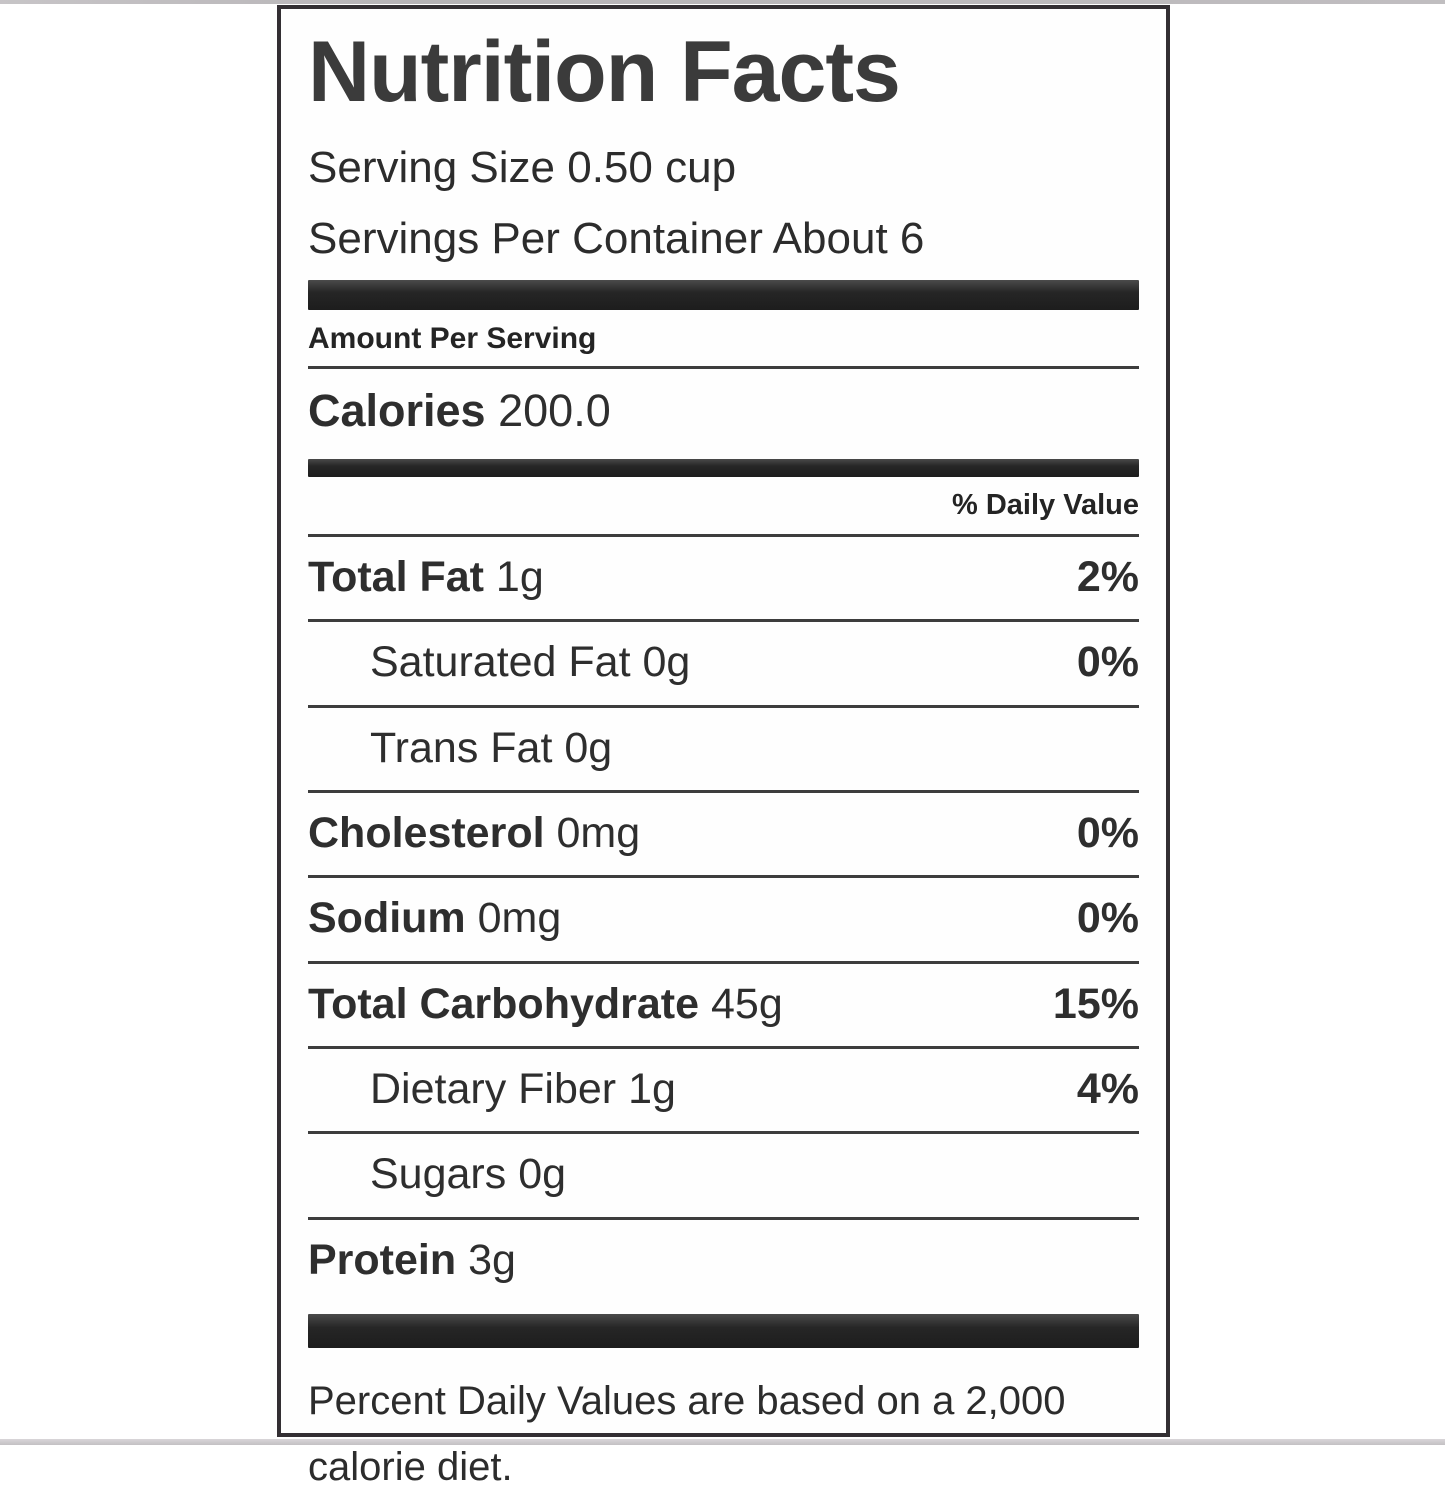 Image resolution: width=1445 pixels, height=1500 pixels. What do you see at coordinates (723, 507) in the screenshot?
I see `daily-value-header: % Daily Value` at bounding box center [723, 507].